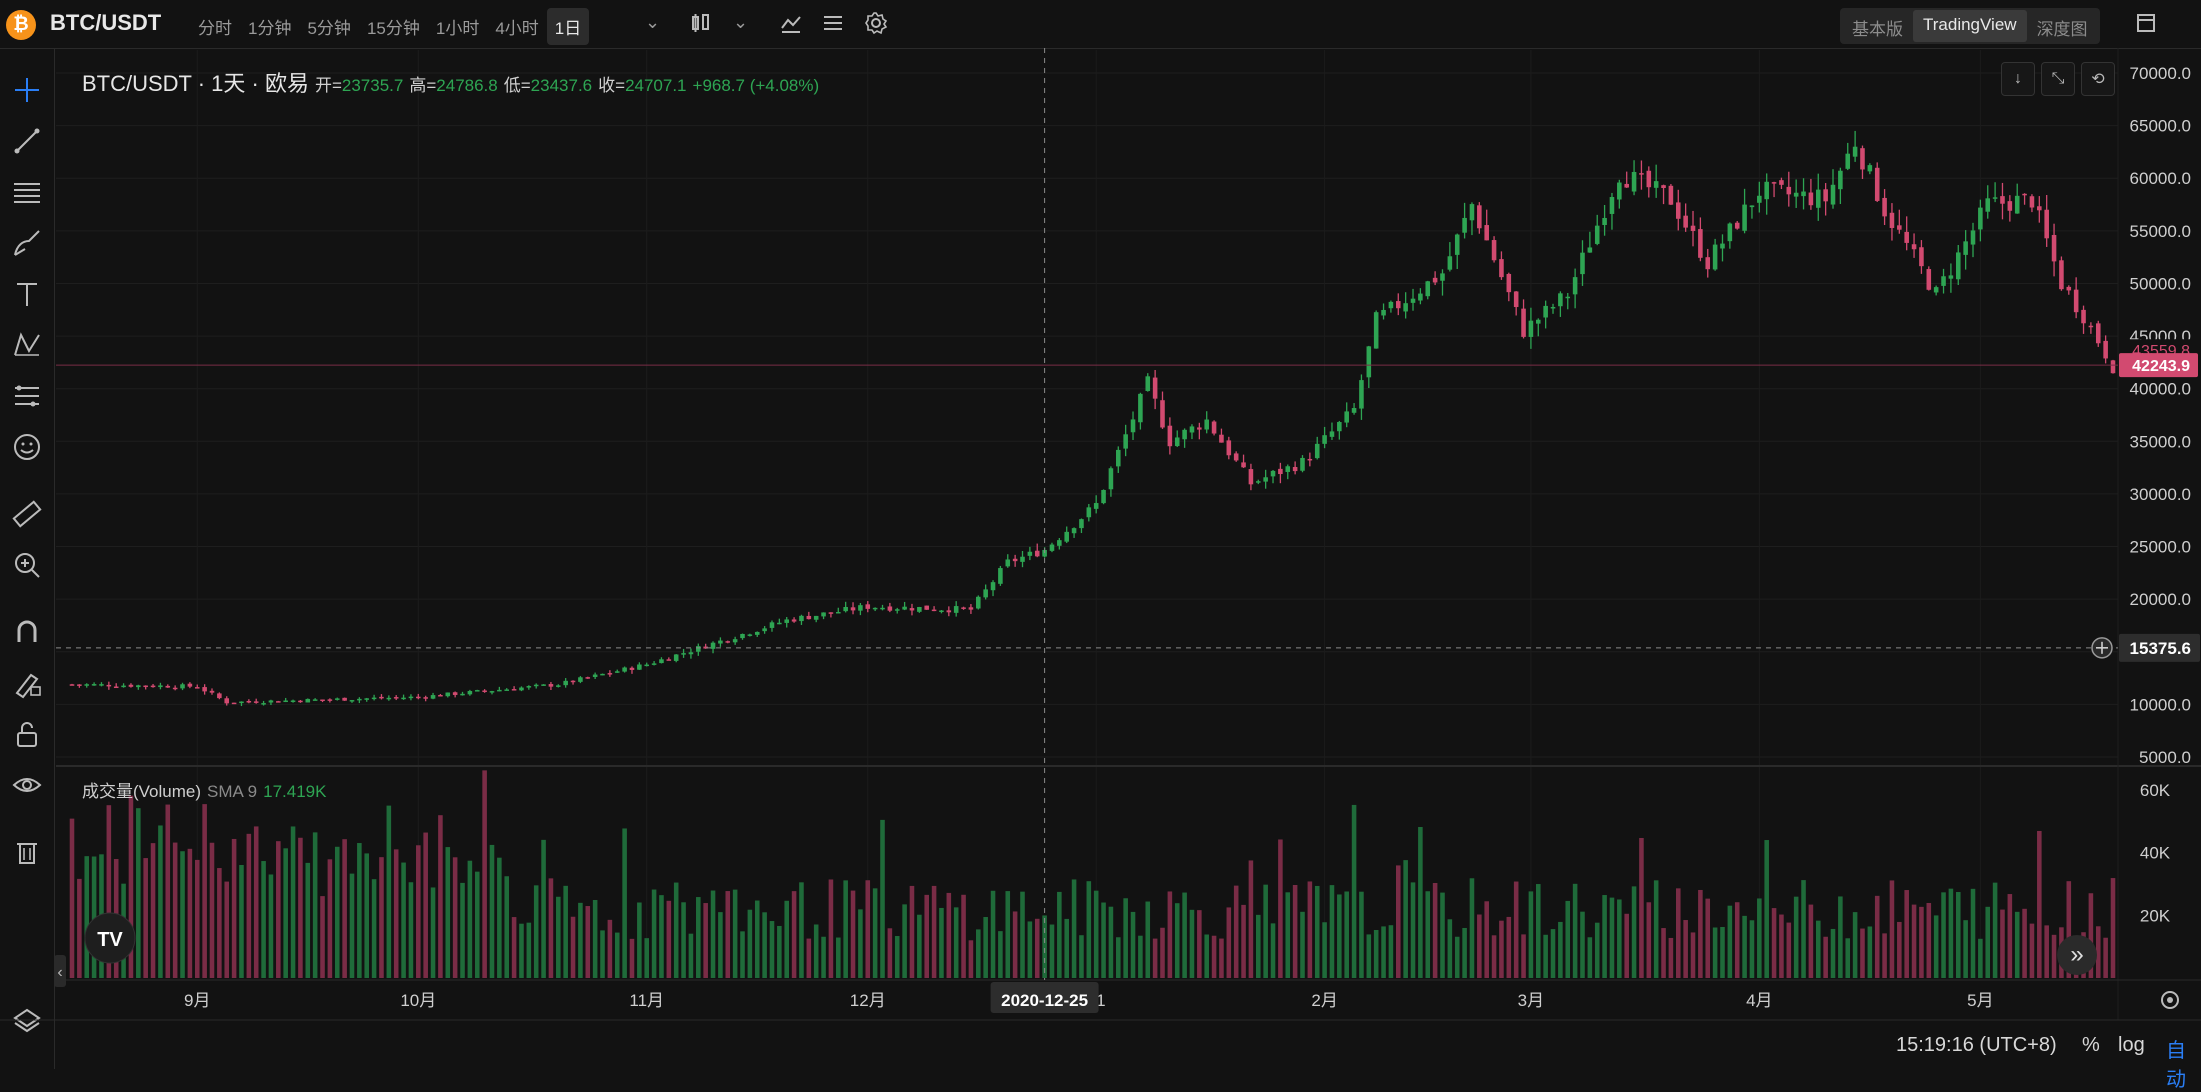  I want to click on fib-tool-icon, so click(27, 396).